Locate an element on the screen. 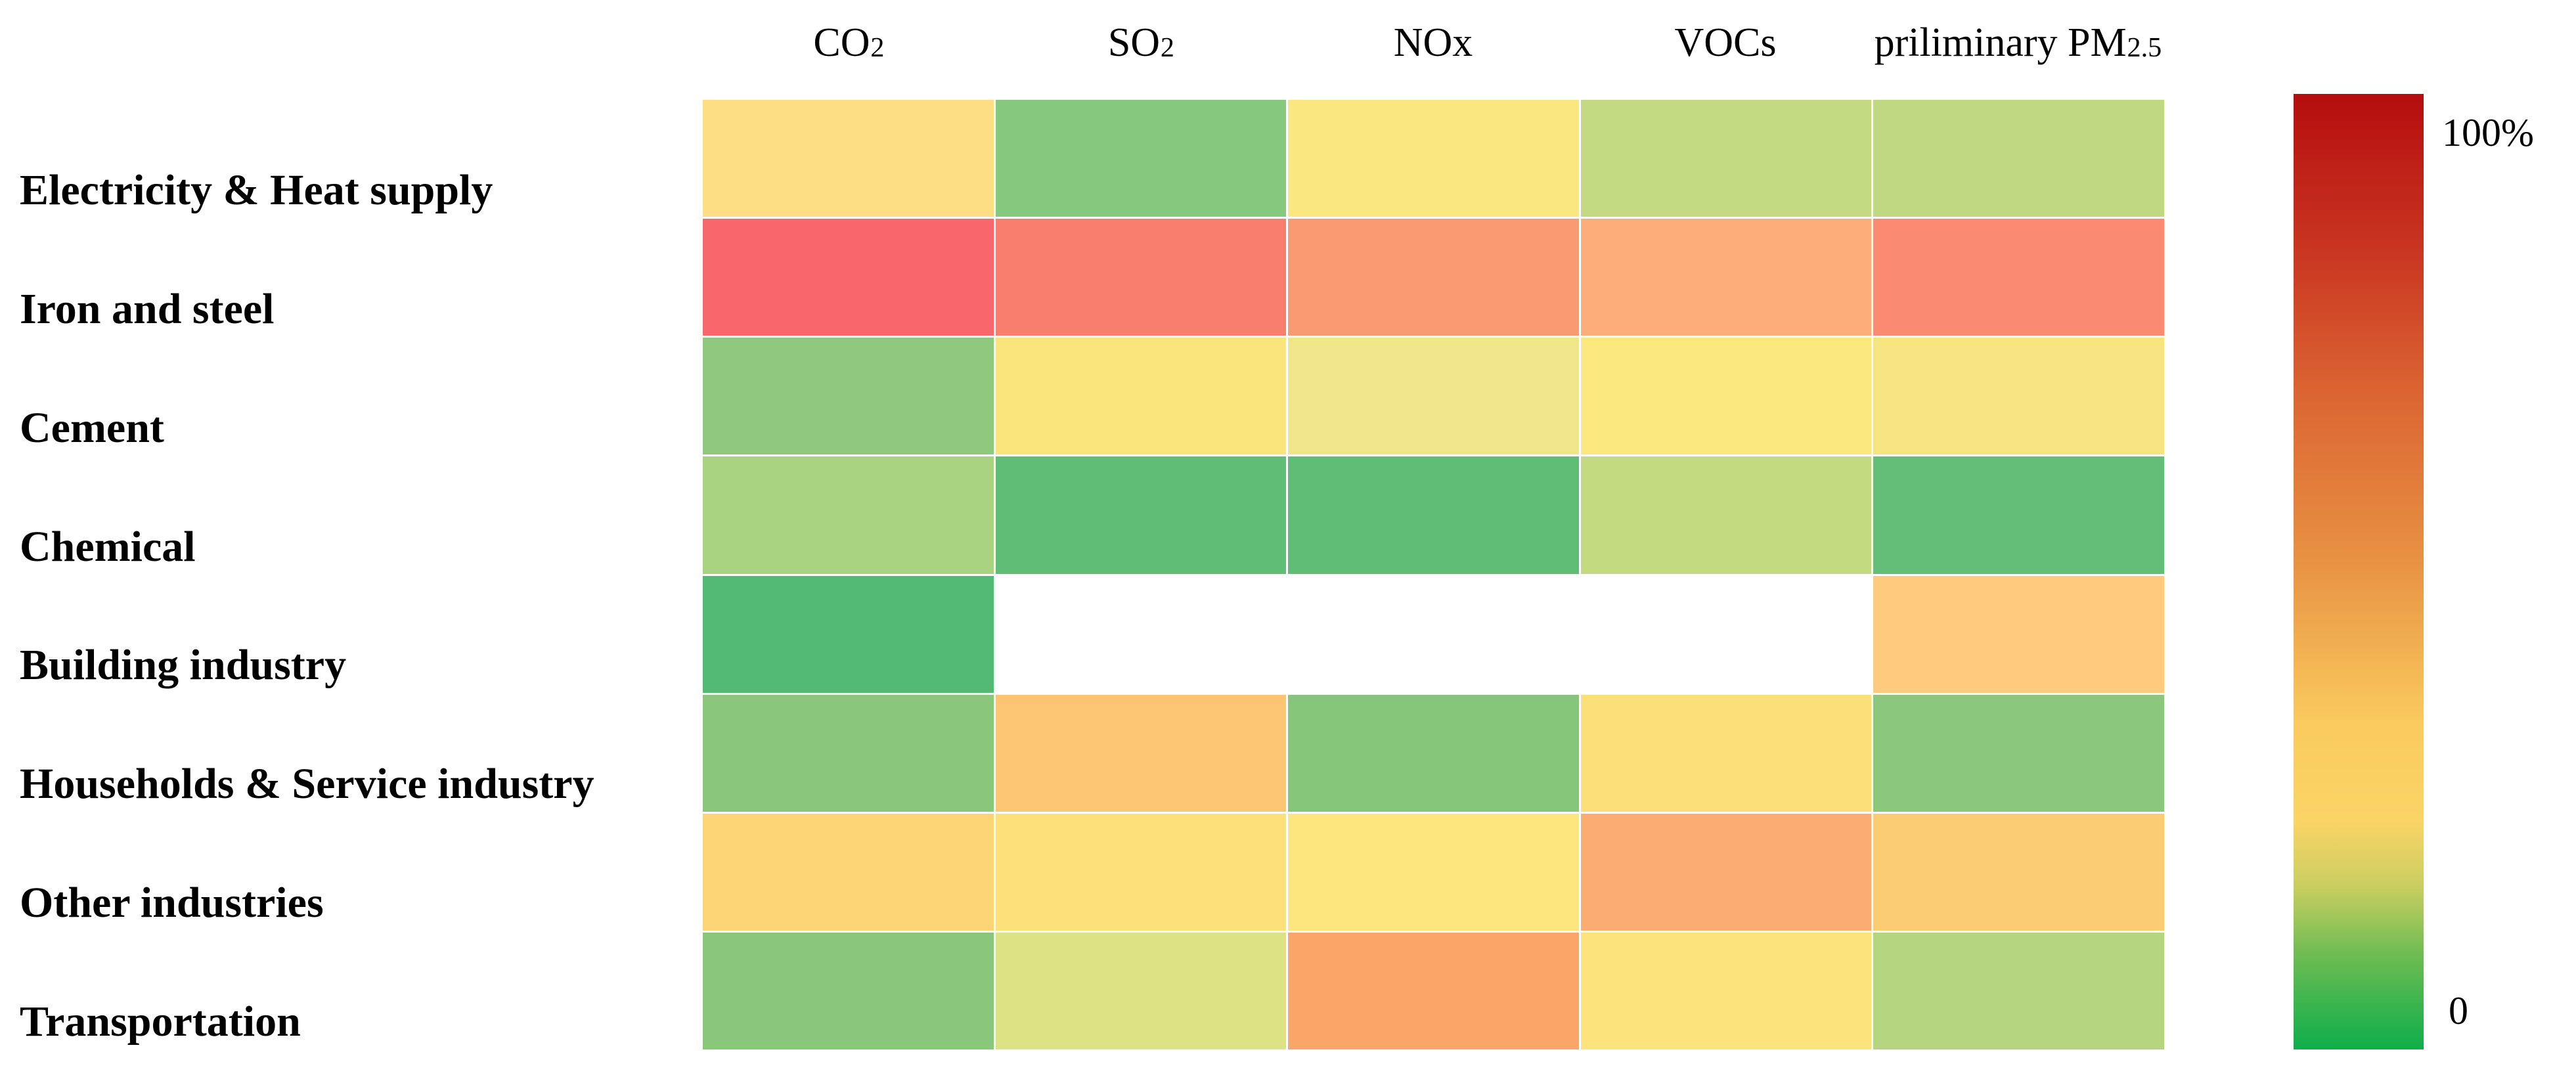  colorbar-gradient is located at coordinates (2359, 571).